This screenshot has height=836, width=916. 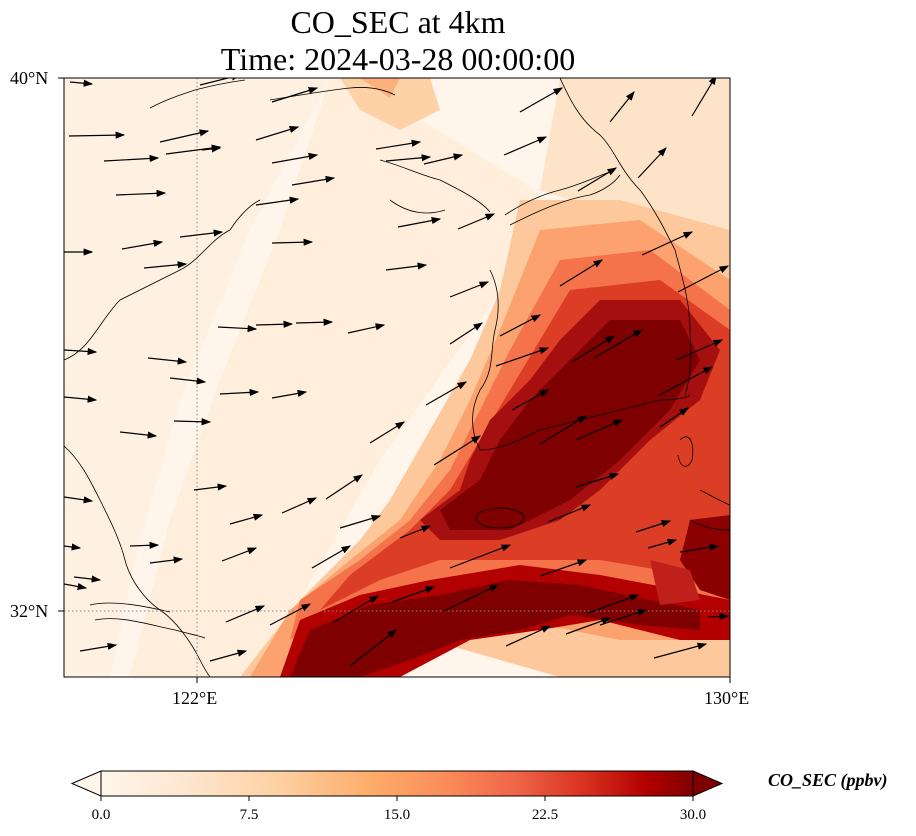 I want to click on lat-tick-label: 32°N, so click(x=29, y=611).